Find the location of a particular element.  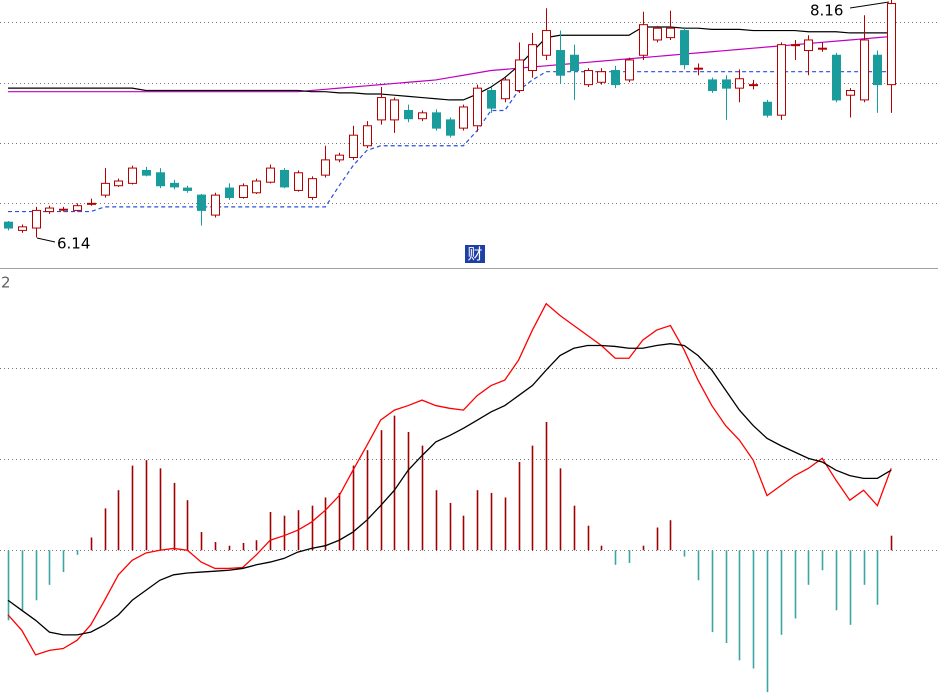

overlay-line is located at coordinates (450, 63).